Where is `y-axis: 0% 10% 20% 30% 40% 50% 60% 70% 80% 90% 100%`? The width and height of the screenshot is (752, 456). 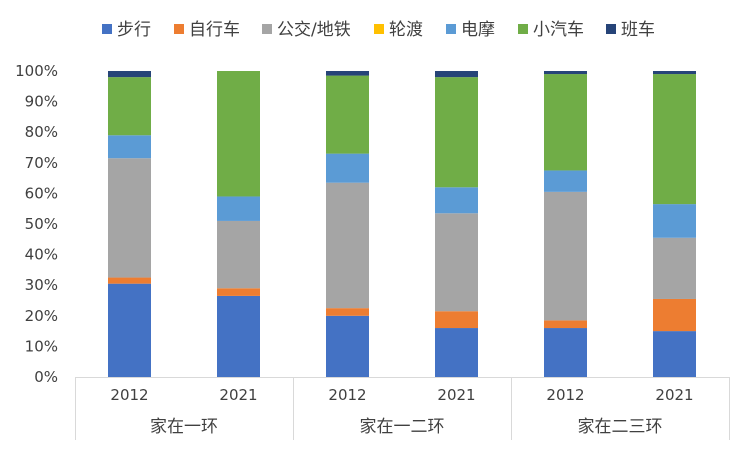
y-axis: 0% 10% 20% 30% 40% 50% 60% 70% 80% 90% 100% is located at coordinates (36, 224).